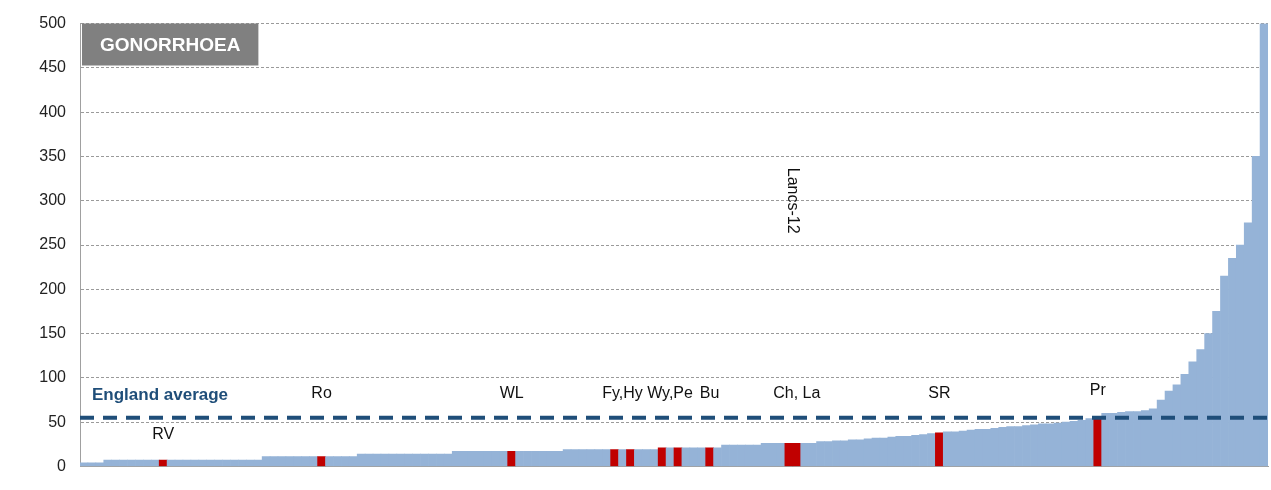 The height and width of the screenshot is (490, 1271). I want to click on y-tick-label: 200, so click(53, 288).